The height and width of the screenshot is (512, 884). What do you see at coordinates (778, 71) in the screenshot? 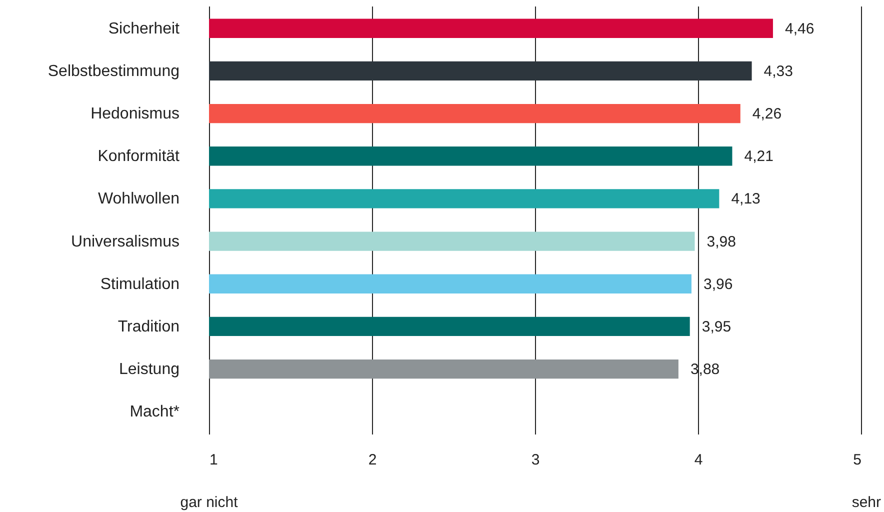
I see `data-label: 4,33` at bounding box center [778, 71].